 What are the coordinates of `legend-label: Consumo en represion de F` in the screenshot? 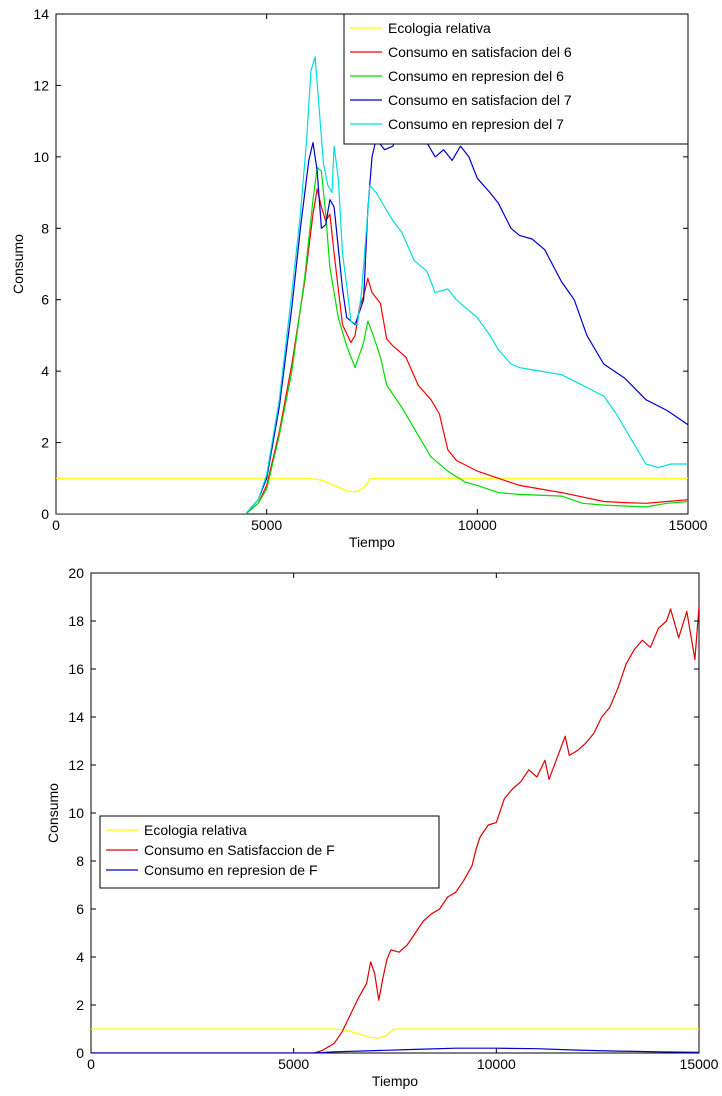 It's located at (231, 870).